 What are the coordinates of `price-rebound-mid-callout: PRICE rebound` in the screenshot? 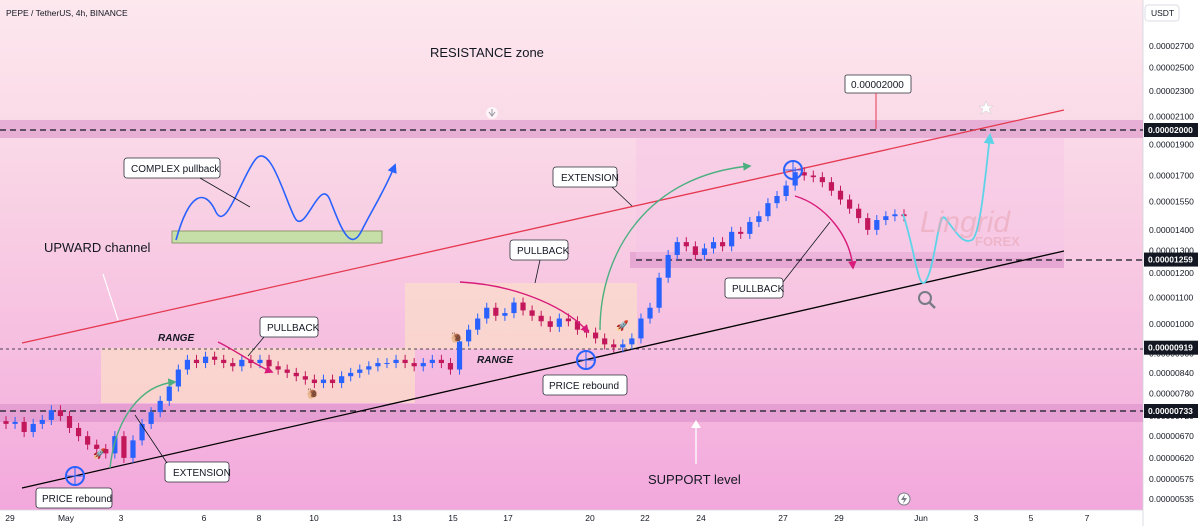 It's located at (585, 385).